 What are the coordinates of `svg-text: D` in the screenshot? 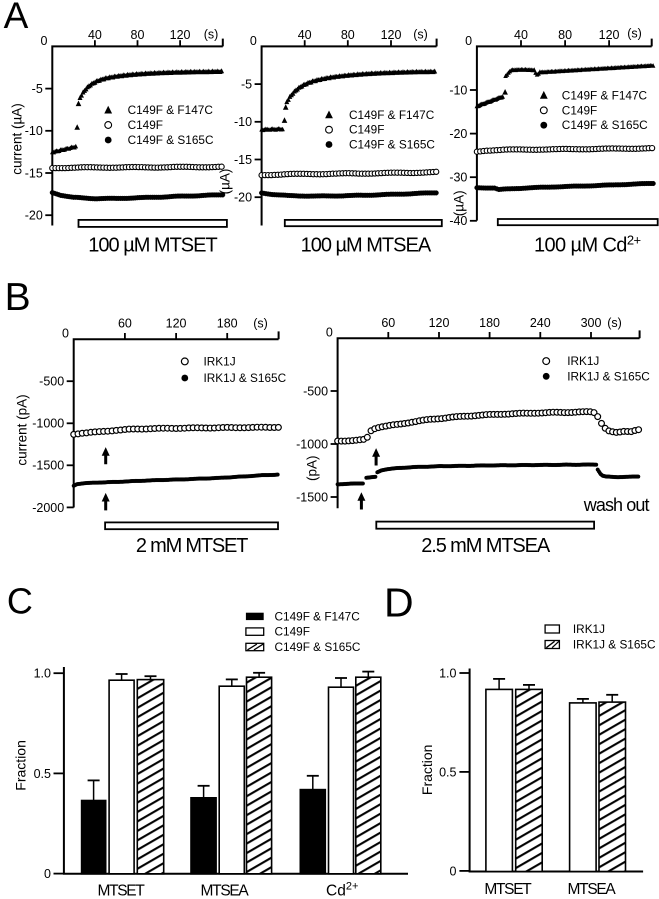 It's located at (399, 603).